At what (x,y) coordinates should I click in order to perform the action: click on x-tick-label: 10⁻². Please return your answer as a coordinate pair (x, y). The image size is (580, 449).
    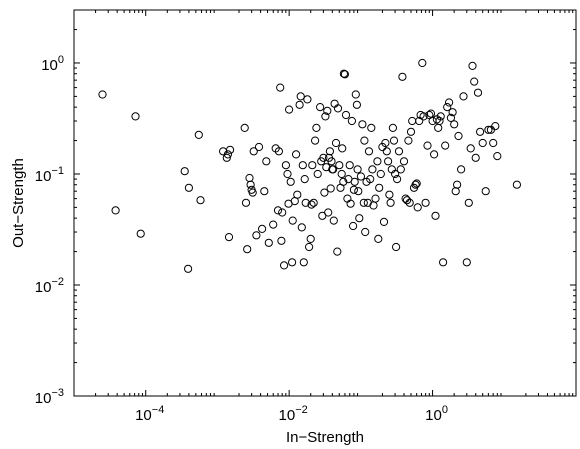
    Looking at the image, I should click on (293, 414).